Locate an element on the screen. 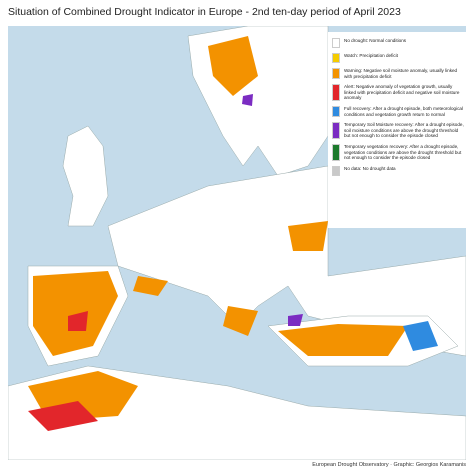 The height and width of the screenshot is (474, 474). legend-item: No data: No drought data is located at coordinates (398, 170).